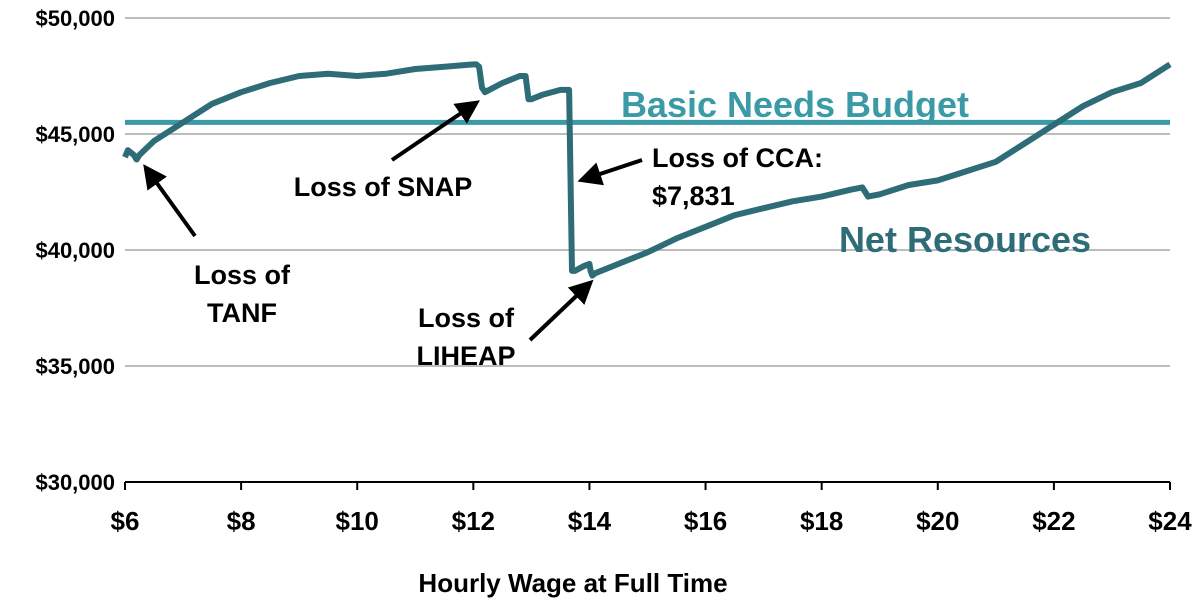  What do you see at coordinates (737, 158) in the screenshot?
I see `annotation-cca-line1: Loss of CCA:` at bounding box center [737, 158].